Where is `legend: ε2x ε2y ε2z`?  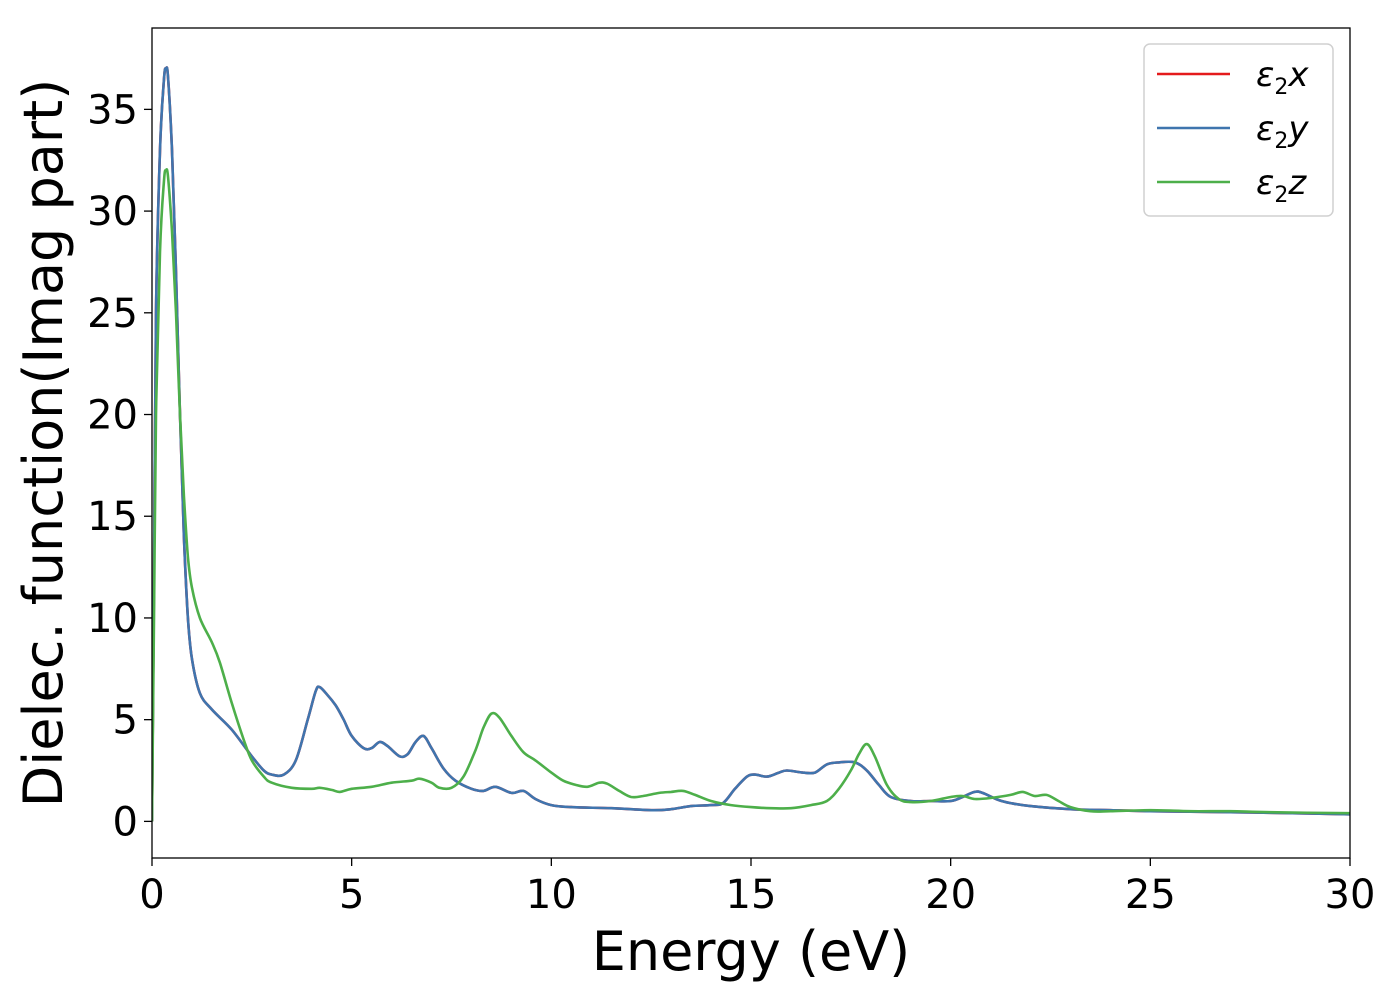
legend: ε2x ε2y ε2z is located at coordinates (1238, 130).